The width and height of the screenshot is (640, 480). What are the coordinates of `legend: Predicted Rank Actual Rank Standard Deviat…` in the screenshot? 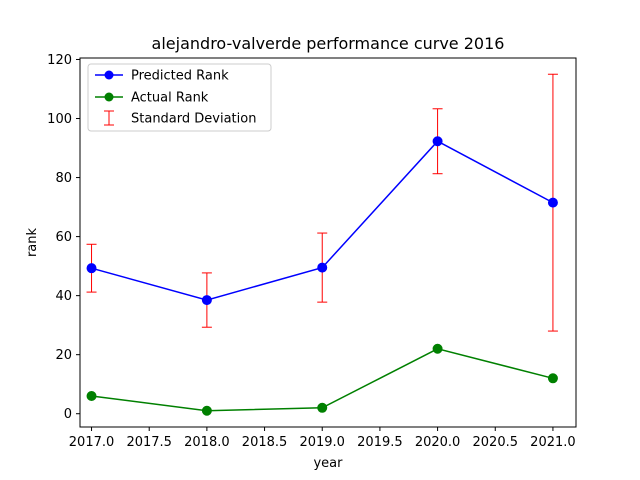 It's located at (179, 97).